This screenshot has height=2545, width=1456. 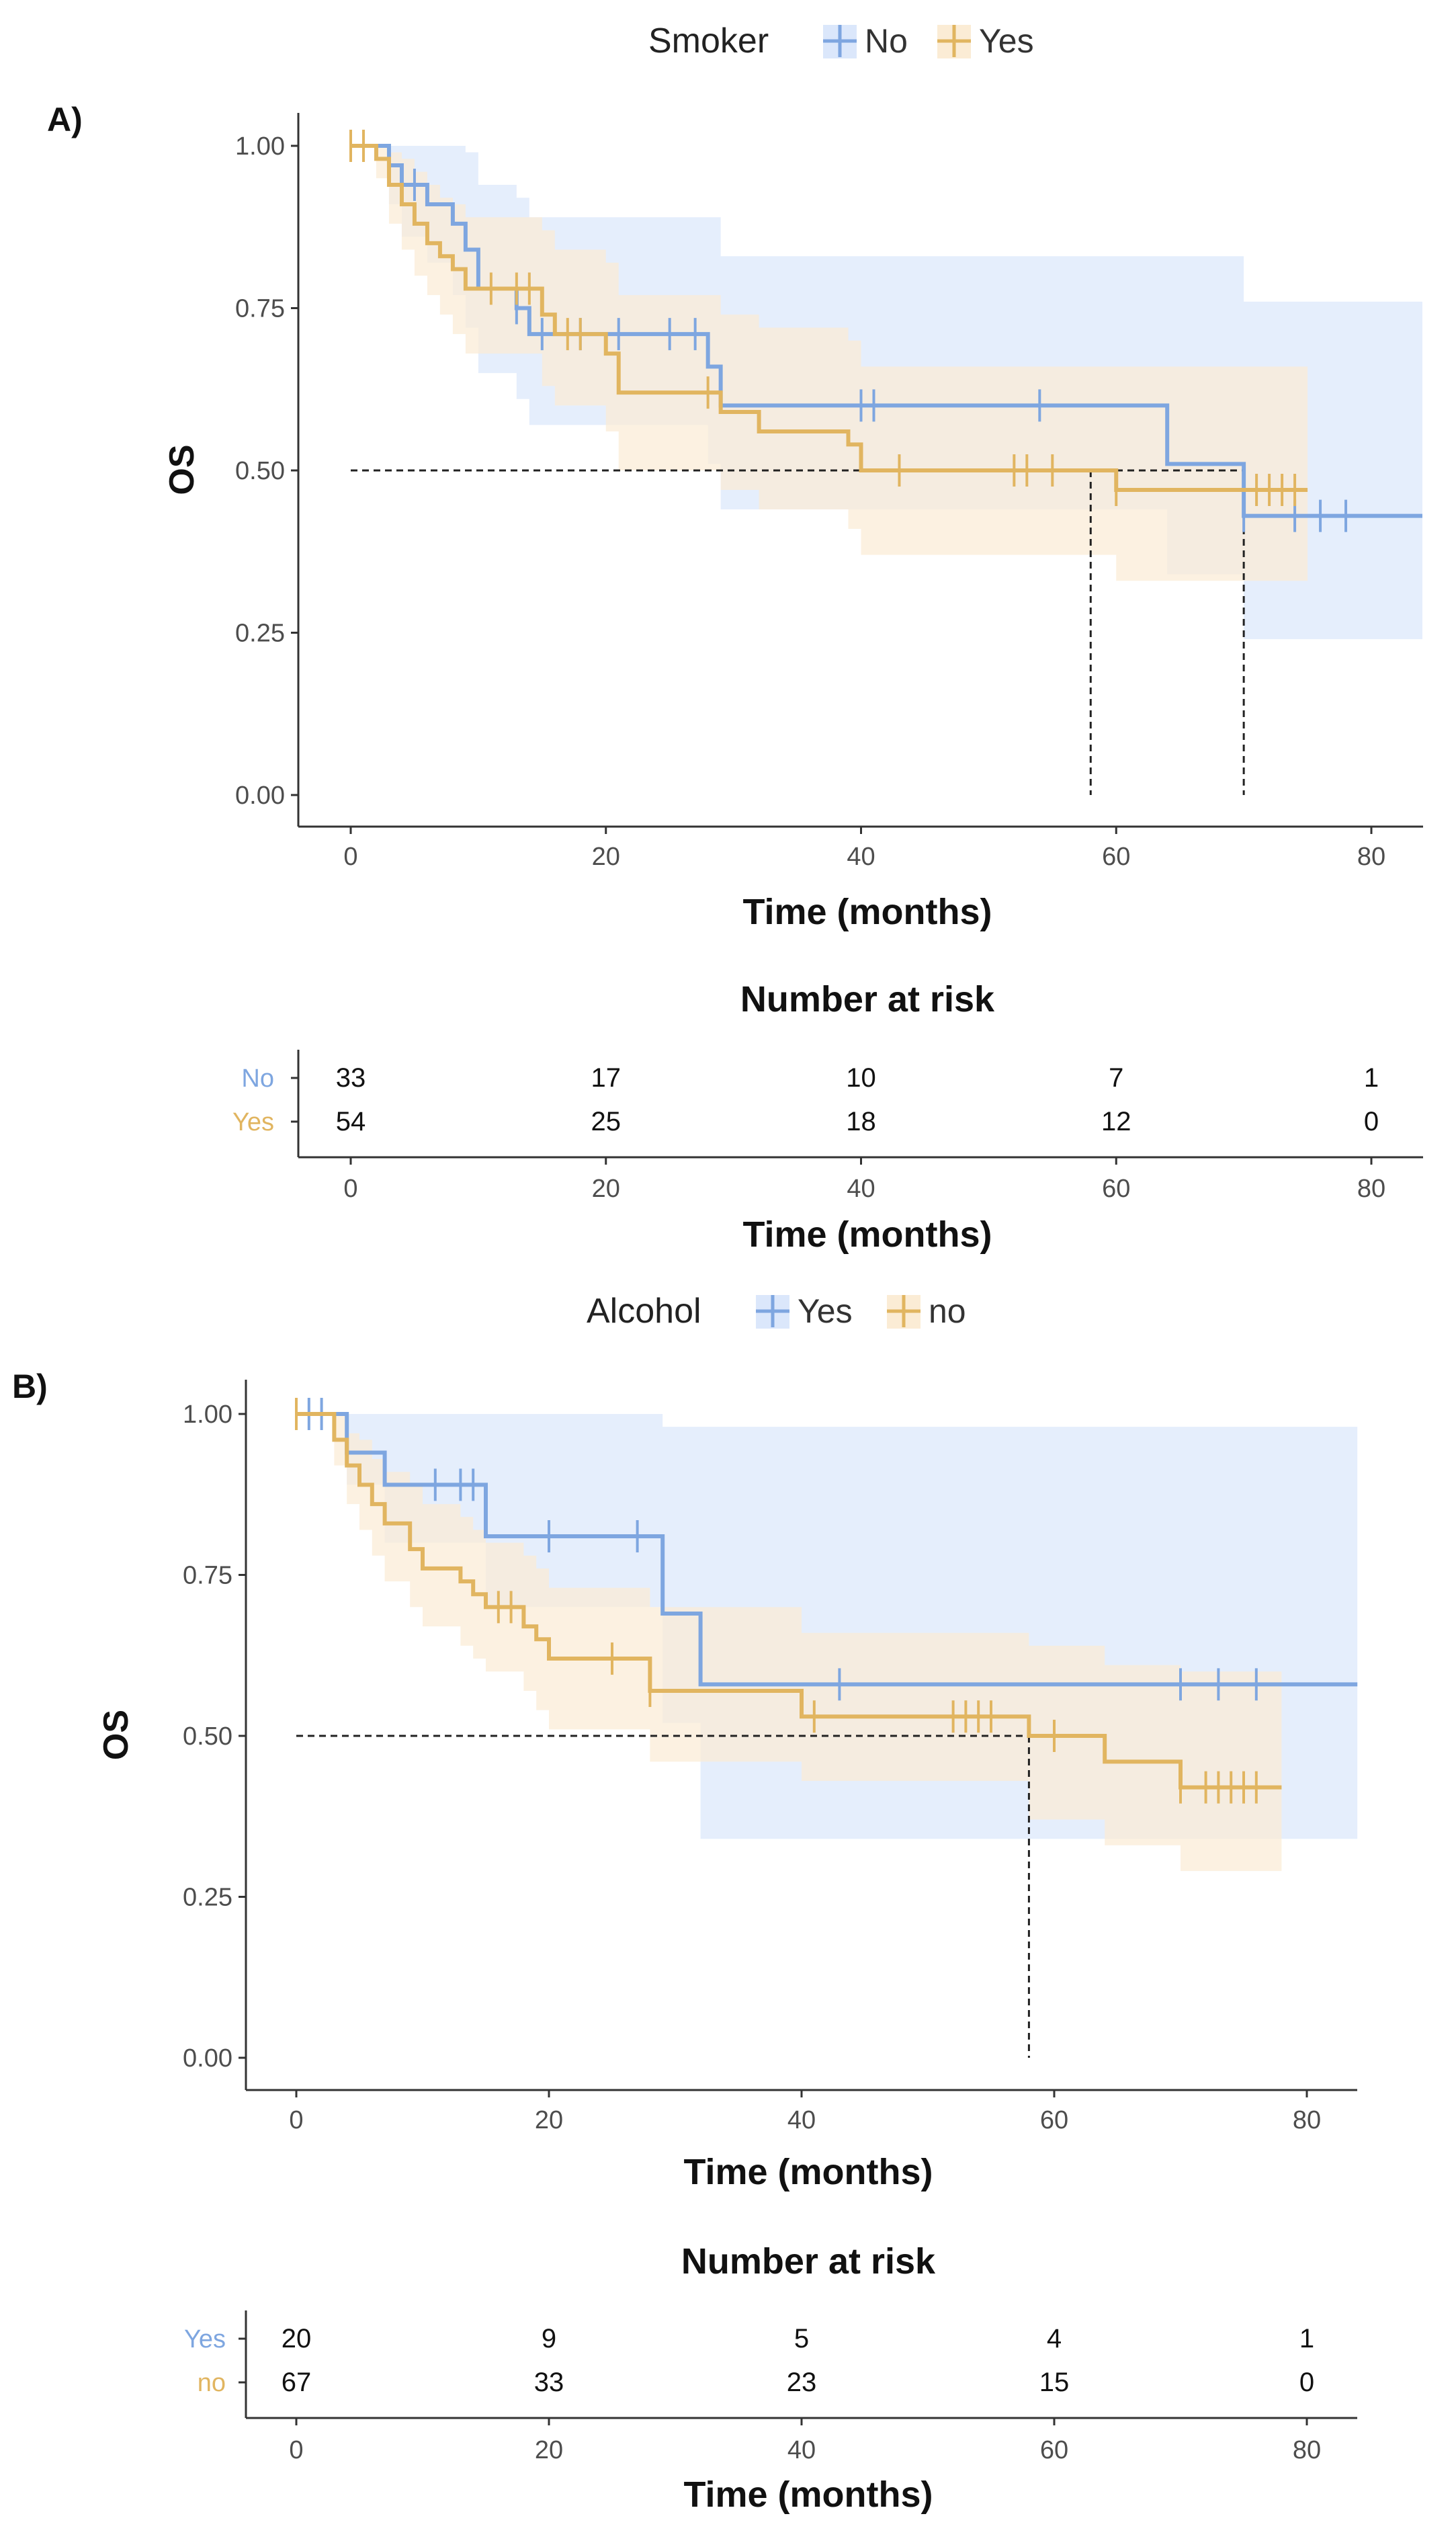 I want to click on risk-count: 15, so click(x=1054, y=2382).